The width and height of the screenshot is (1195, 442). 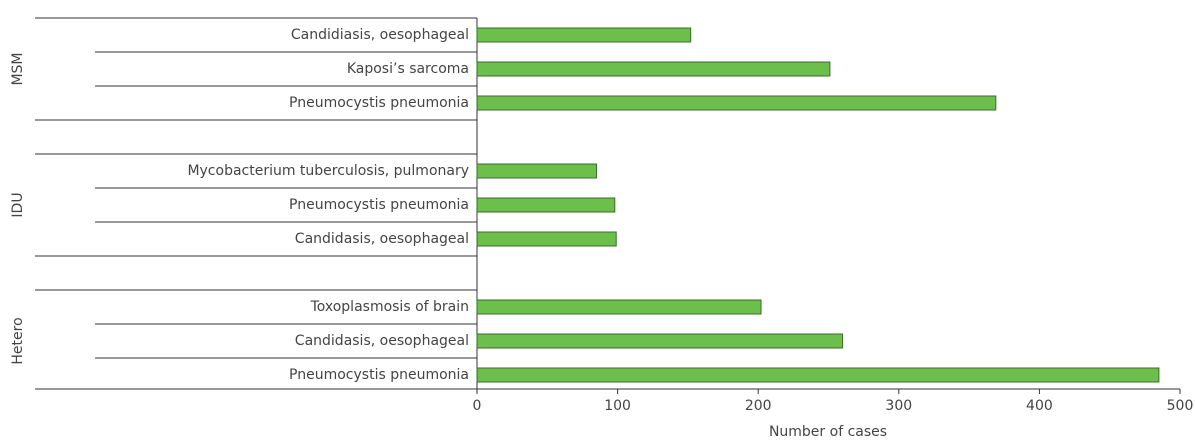 I want to click on group-label: IDU, so click(x=18, y=204).